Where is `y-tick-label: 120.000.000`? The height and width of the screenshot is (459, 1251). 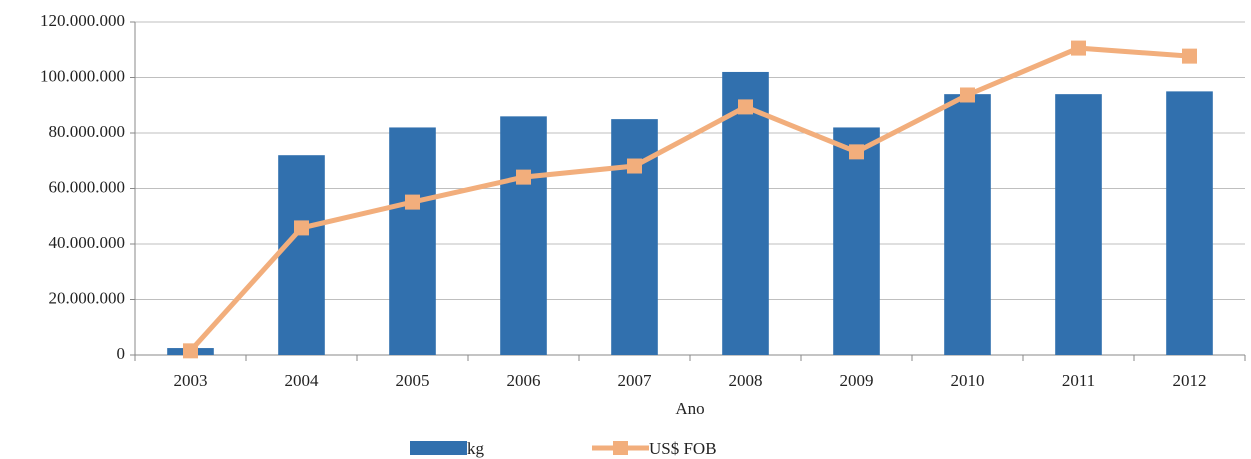 y-tick-label: 120.000.000 is located at coordinates (82, 20).